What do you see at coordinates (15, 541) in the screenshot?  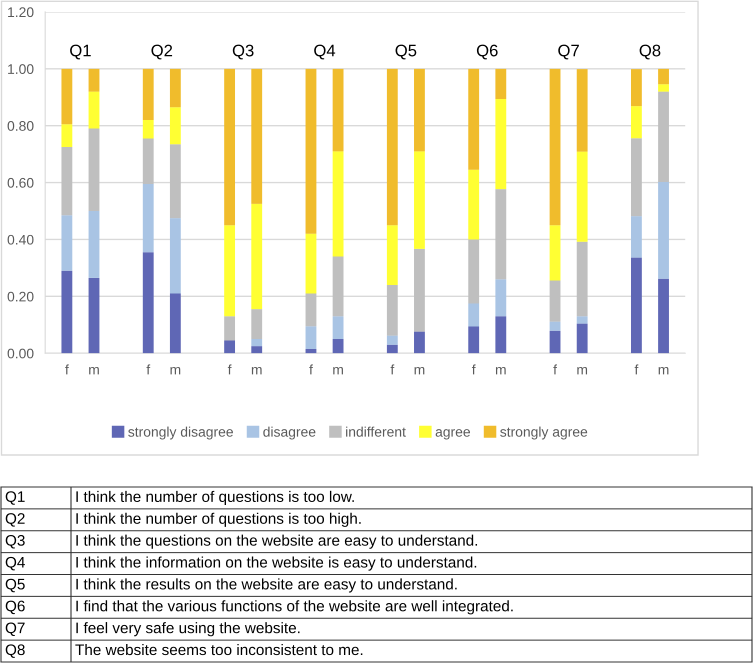 I see `text: Q3` at bounding box center [15, 541].